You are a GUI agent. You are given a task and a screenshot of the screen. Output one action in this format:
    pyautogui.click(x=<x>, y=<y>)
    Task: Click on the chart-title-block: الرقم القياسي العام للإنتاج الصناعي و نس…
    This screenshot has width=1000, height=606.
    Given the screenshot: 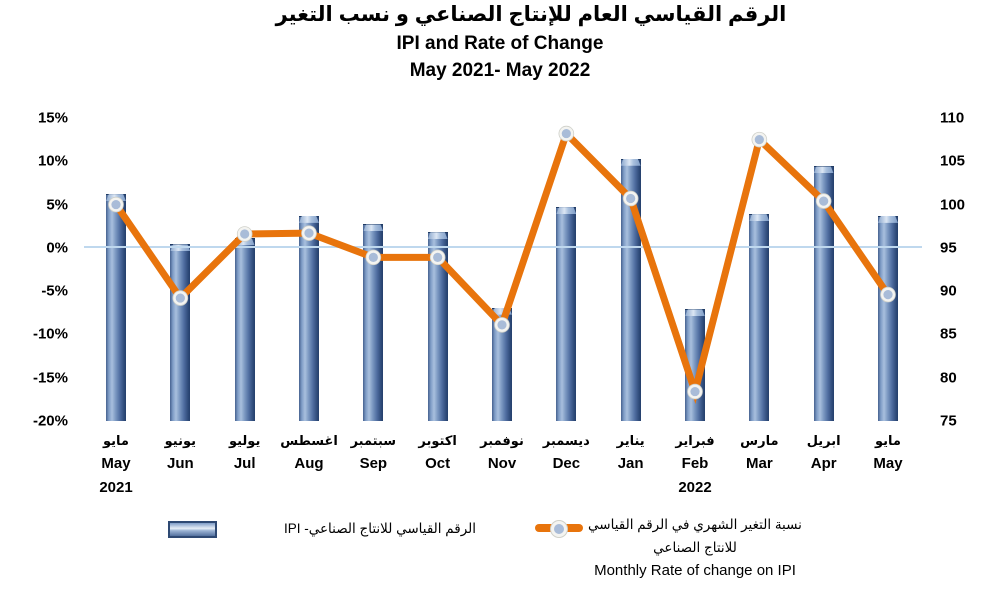 What is the action you would take?
    pyautogui.click(x=500, y=42)
    